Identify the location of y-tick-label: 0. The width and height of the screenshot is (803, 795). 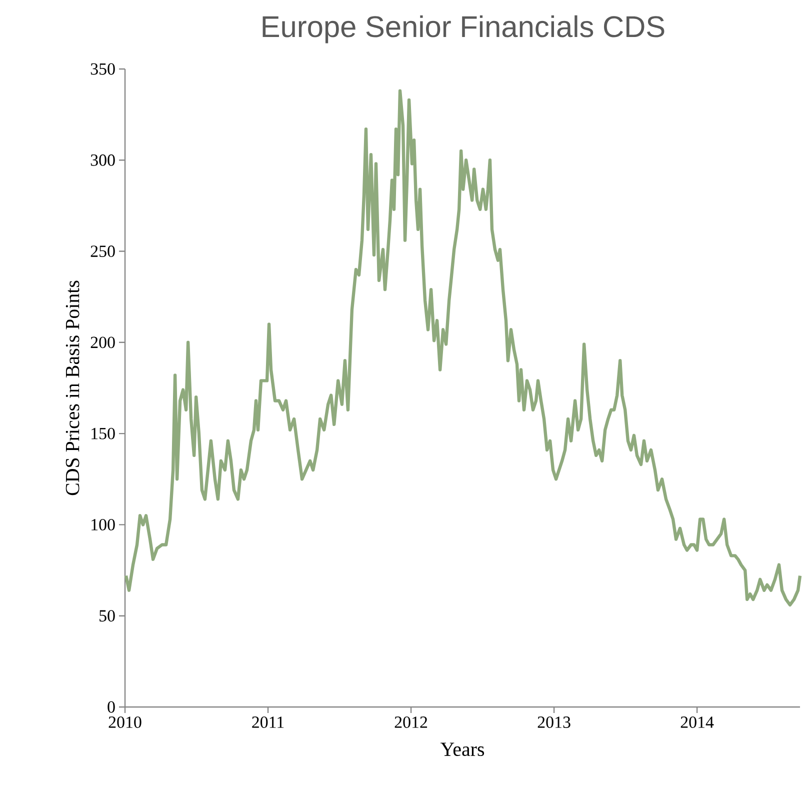
(111, 707).